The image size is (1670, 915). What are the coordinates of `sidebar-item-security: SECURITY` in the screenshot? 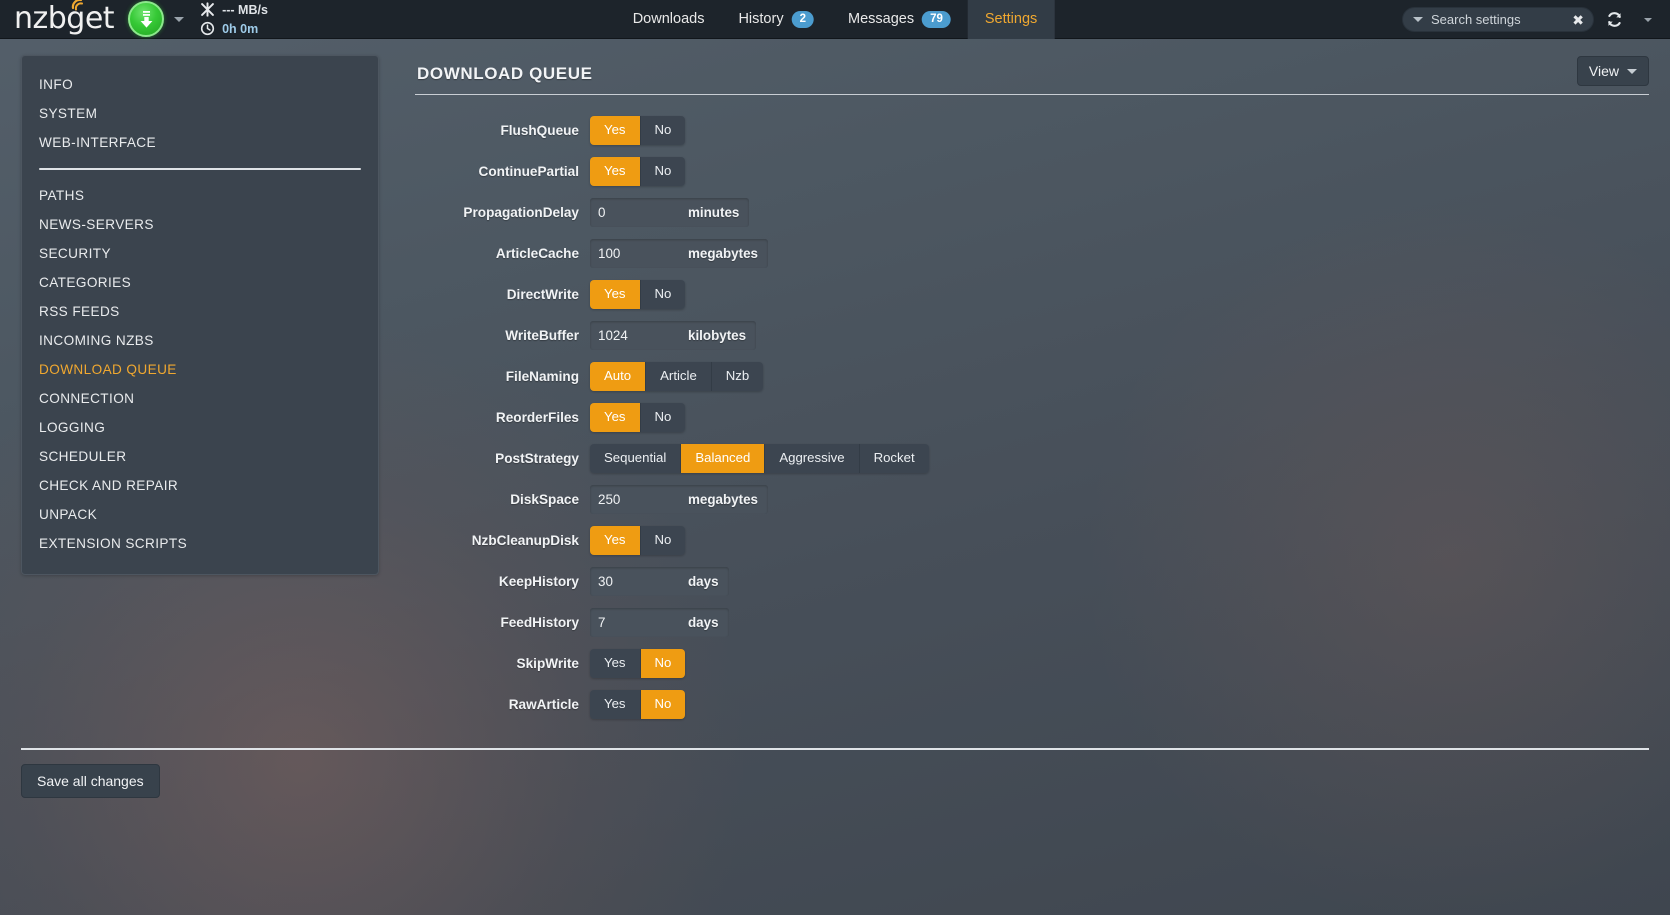 It's located at (75, 253).